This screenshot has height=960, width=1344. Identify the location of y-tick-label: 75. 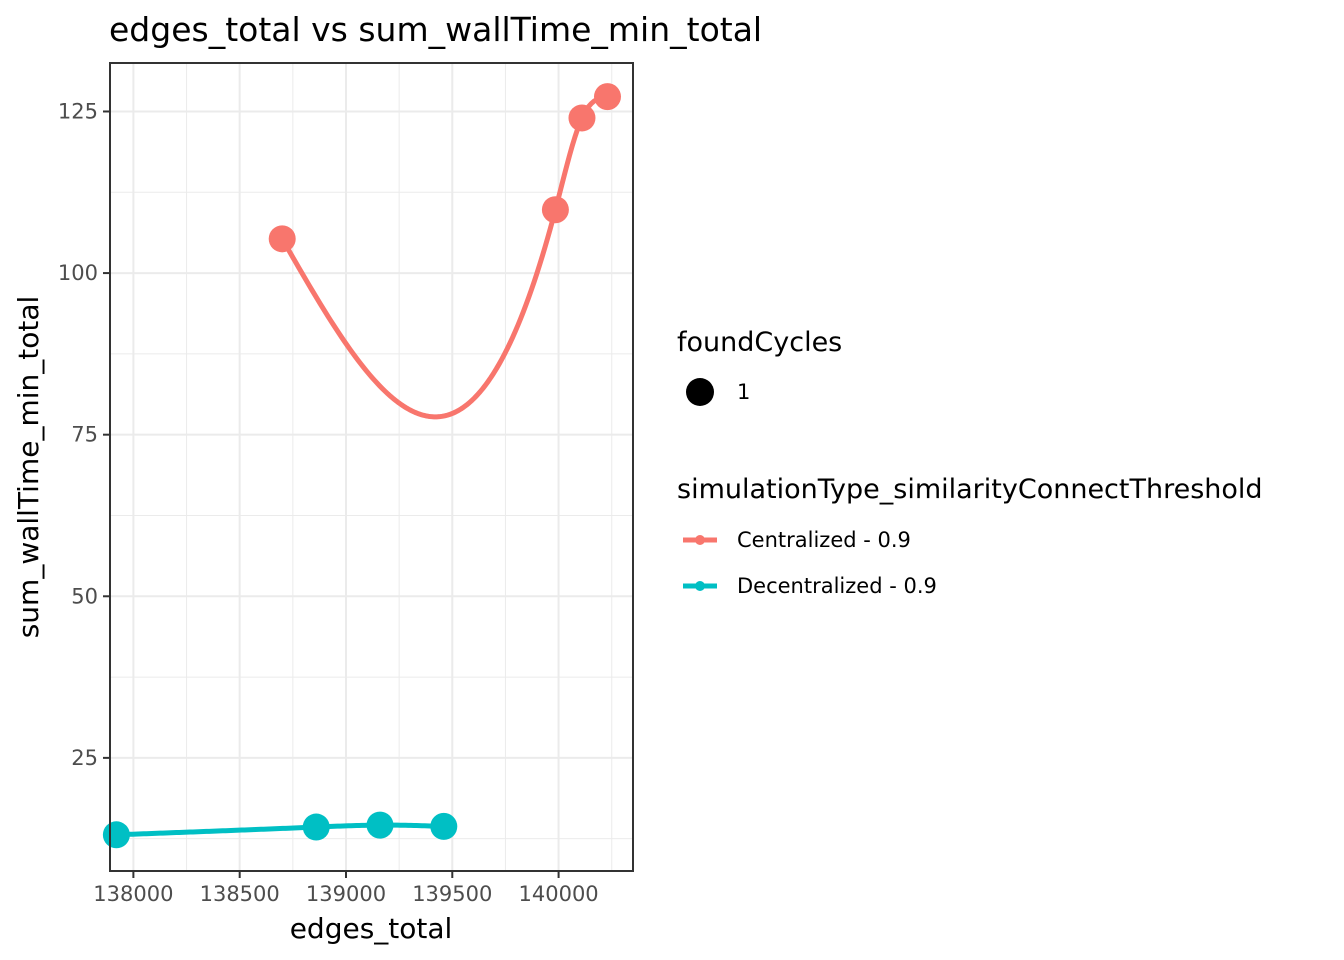
(84, 435).